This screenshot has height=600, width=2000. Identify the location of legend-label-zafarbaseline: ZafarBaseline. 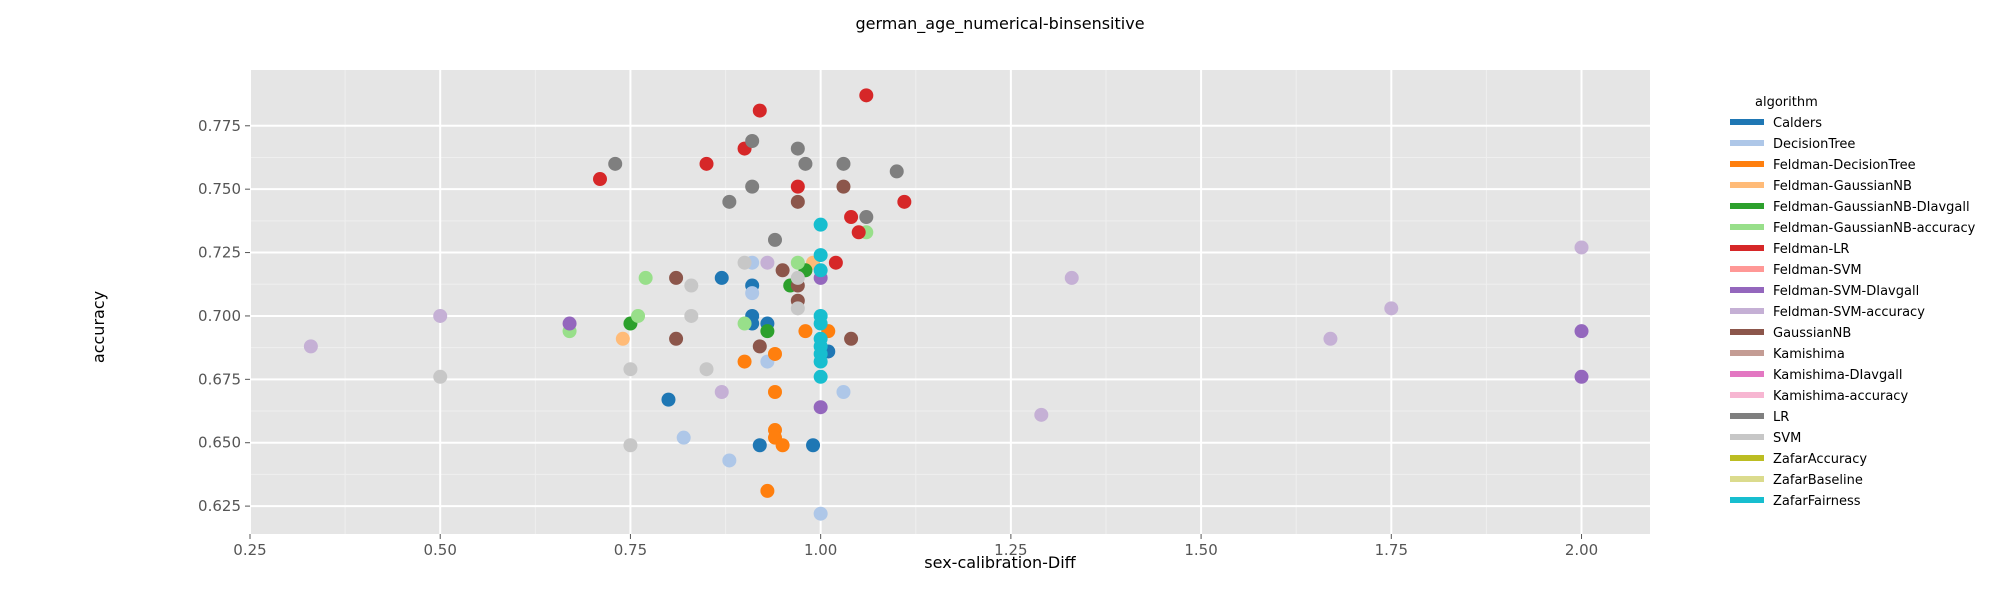
(1818, 480).